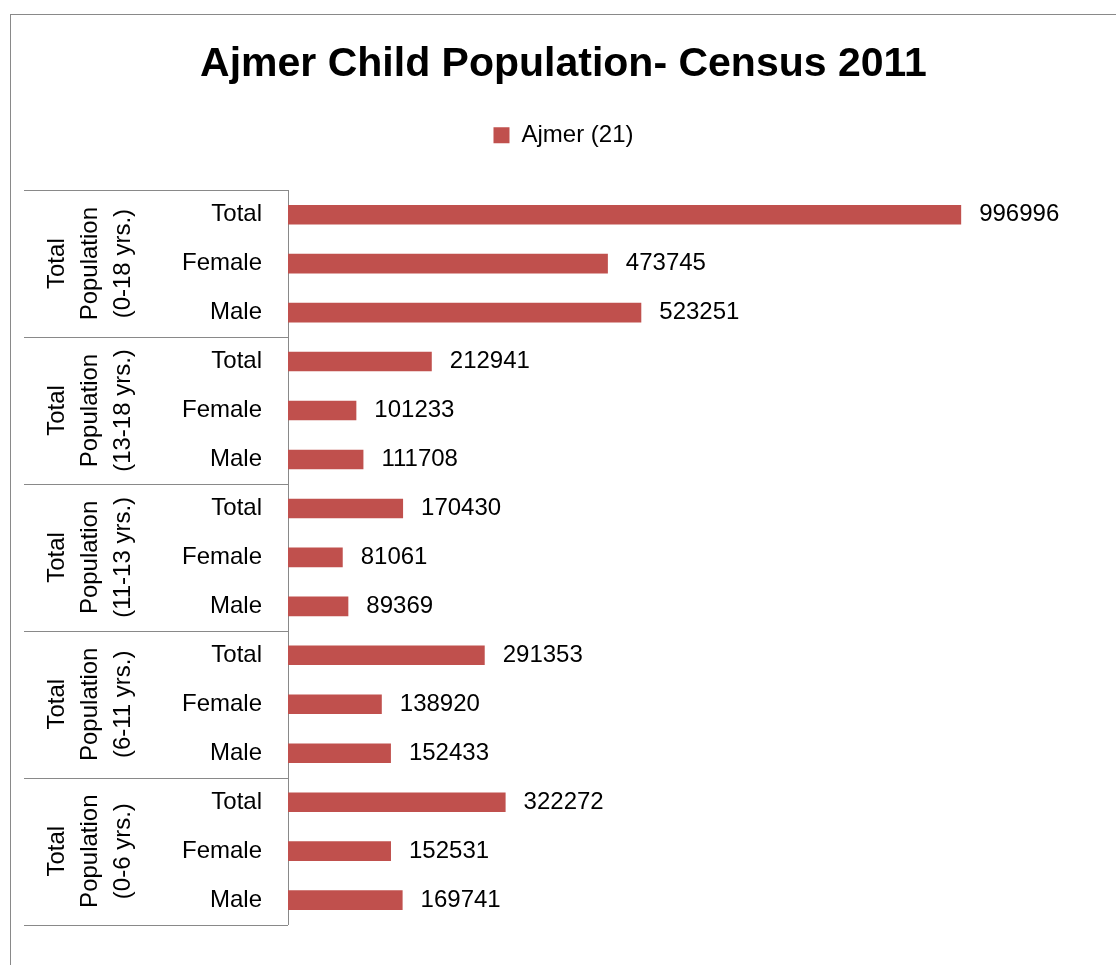  What do you see at coordinates (577, 133) in the screenshot?
I see `legend-label: Ajmer (21)` at bounding box center [577, 133].